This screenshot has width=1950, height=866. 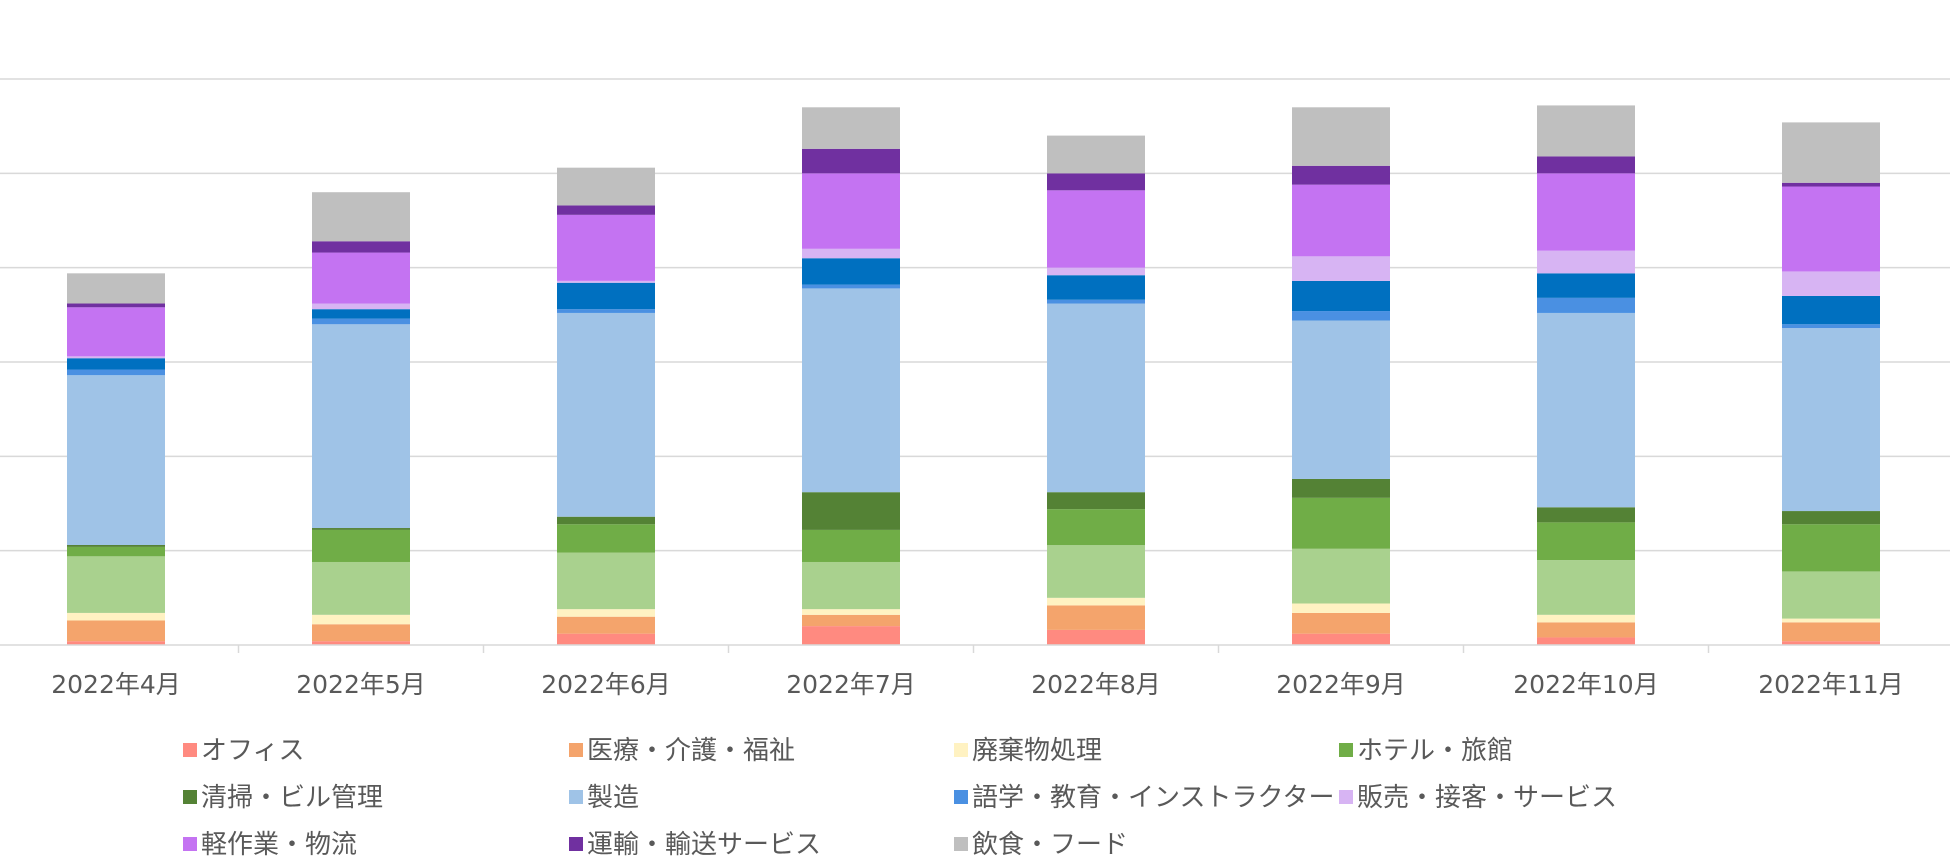 I want to click on legend-label: ホテル・旅館, so click(x=1435, y=751).